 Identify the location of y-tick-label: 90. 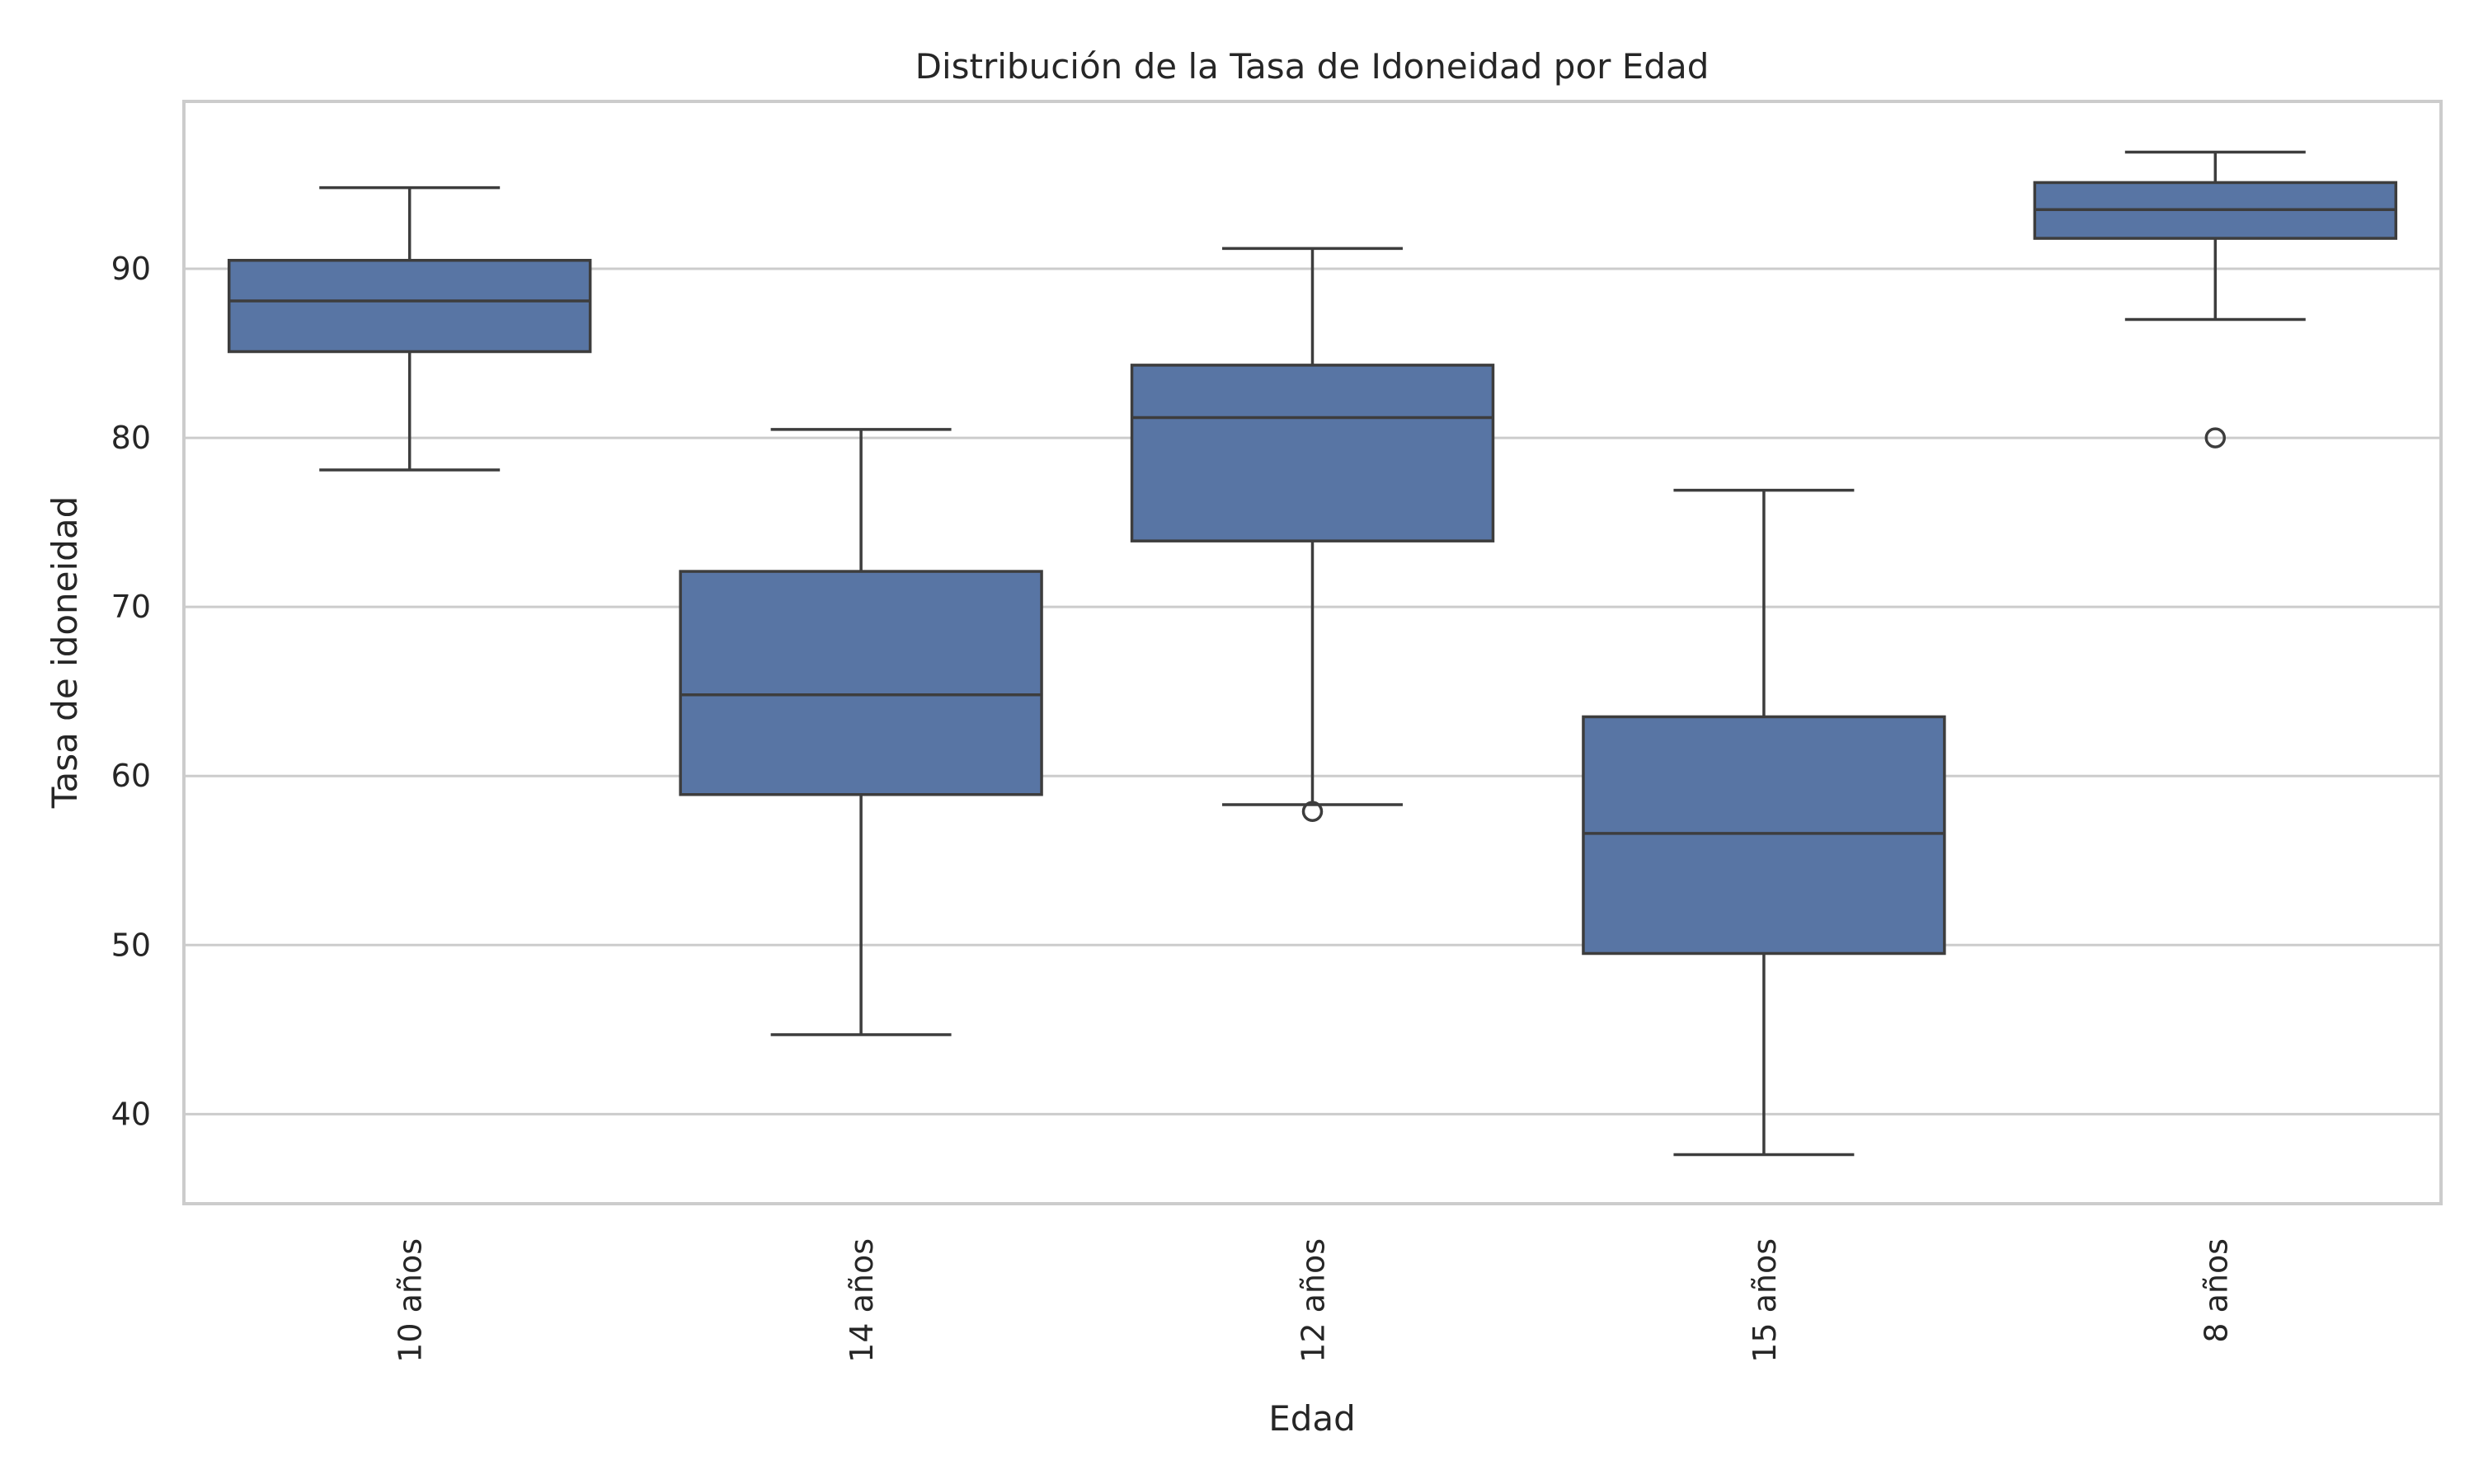
(131, 269).